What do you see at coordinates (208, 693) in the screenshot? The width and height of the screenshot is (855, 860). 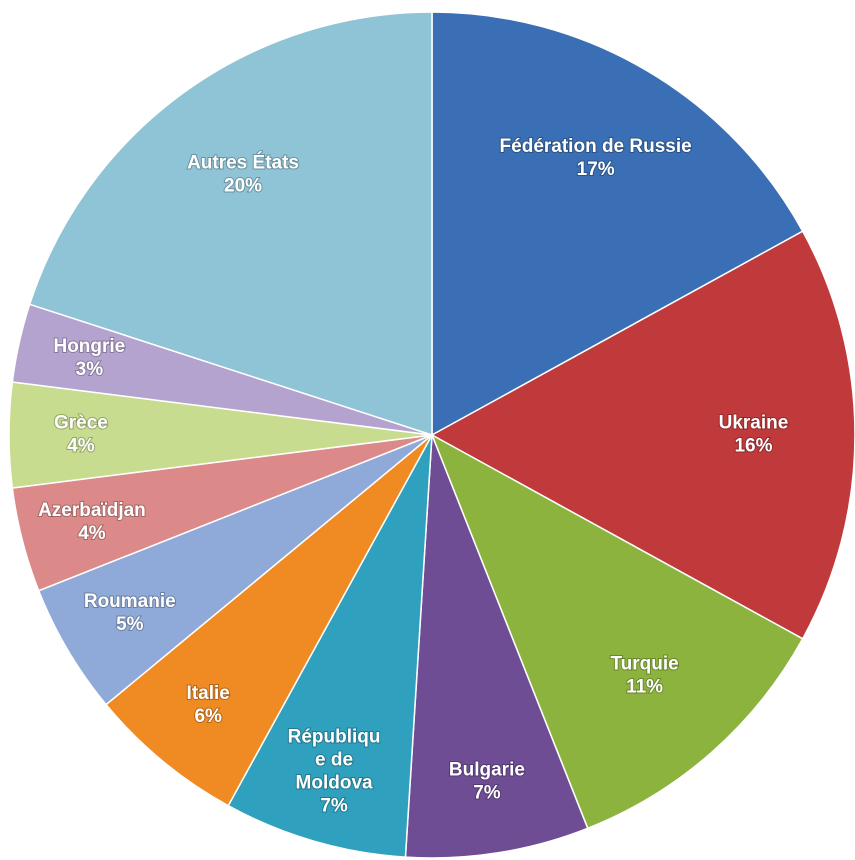 I see `slice-label: Italie` at bounding box center [208, 693].